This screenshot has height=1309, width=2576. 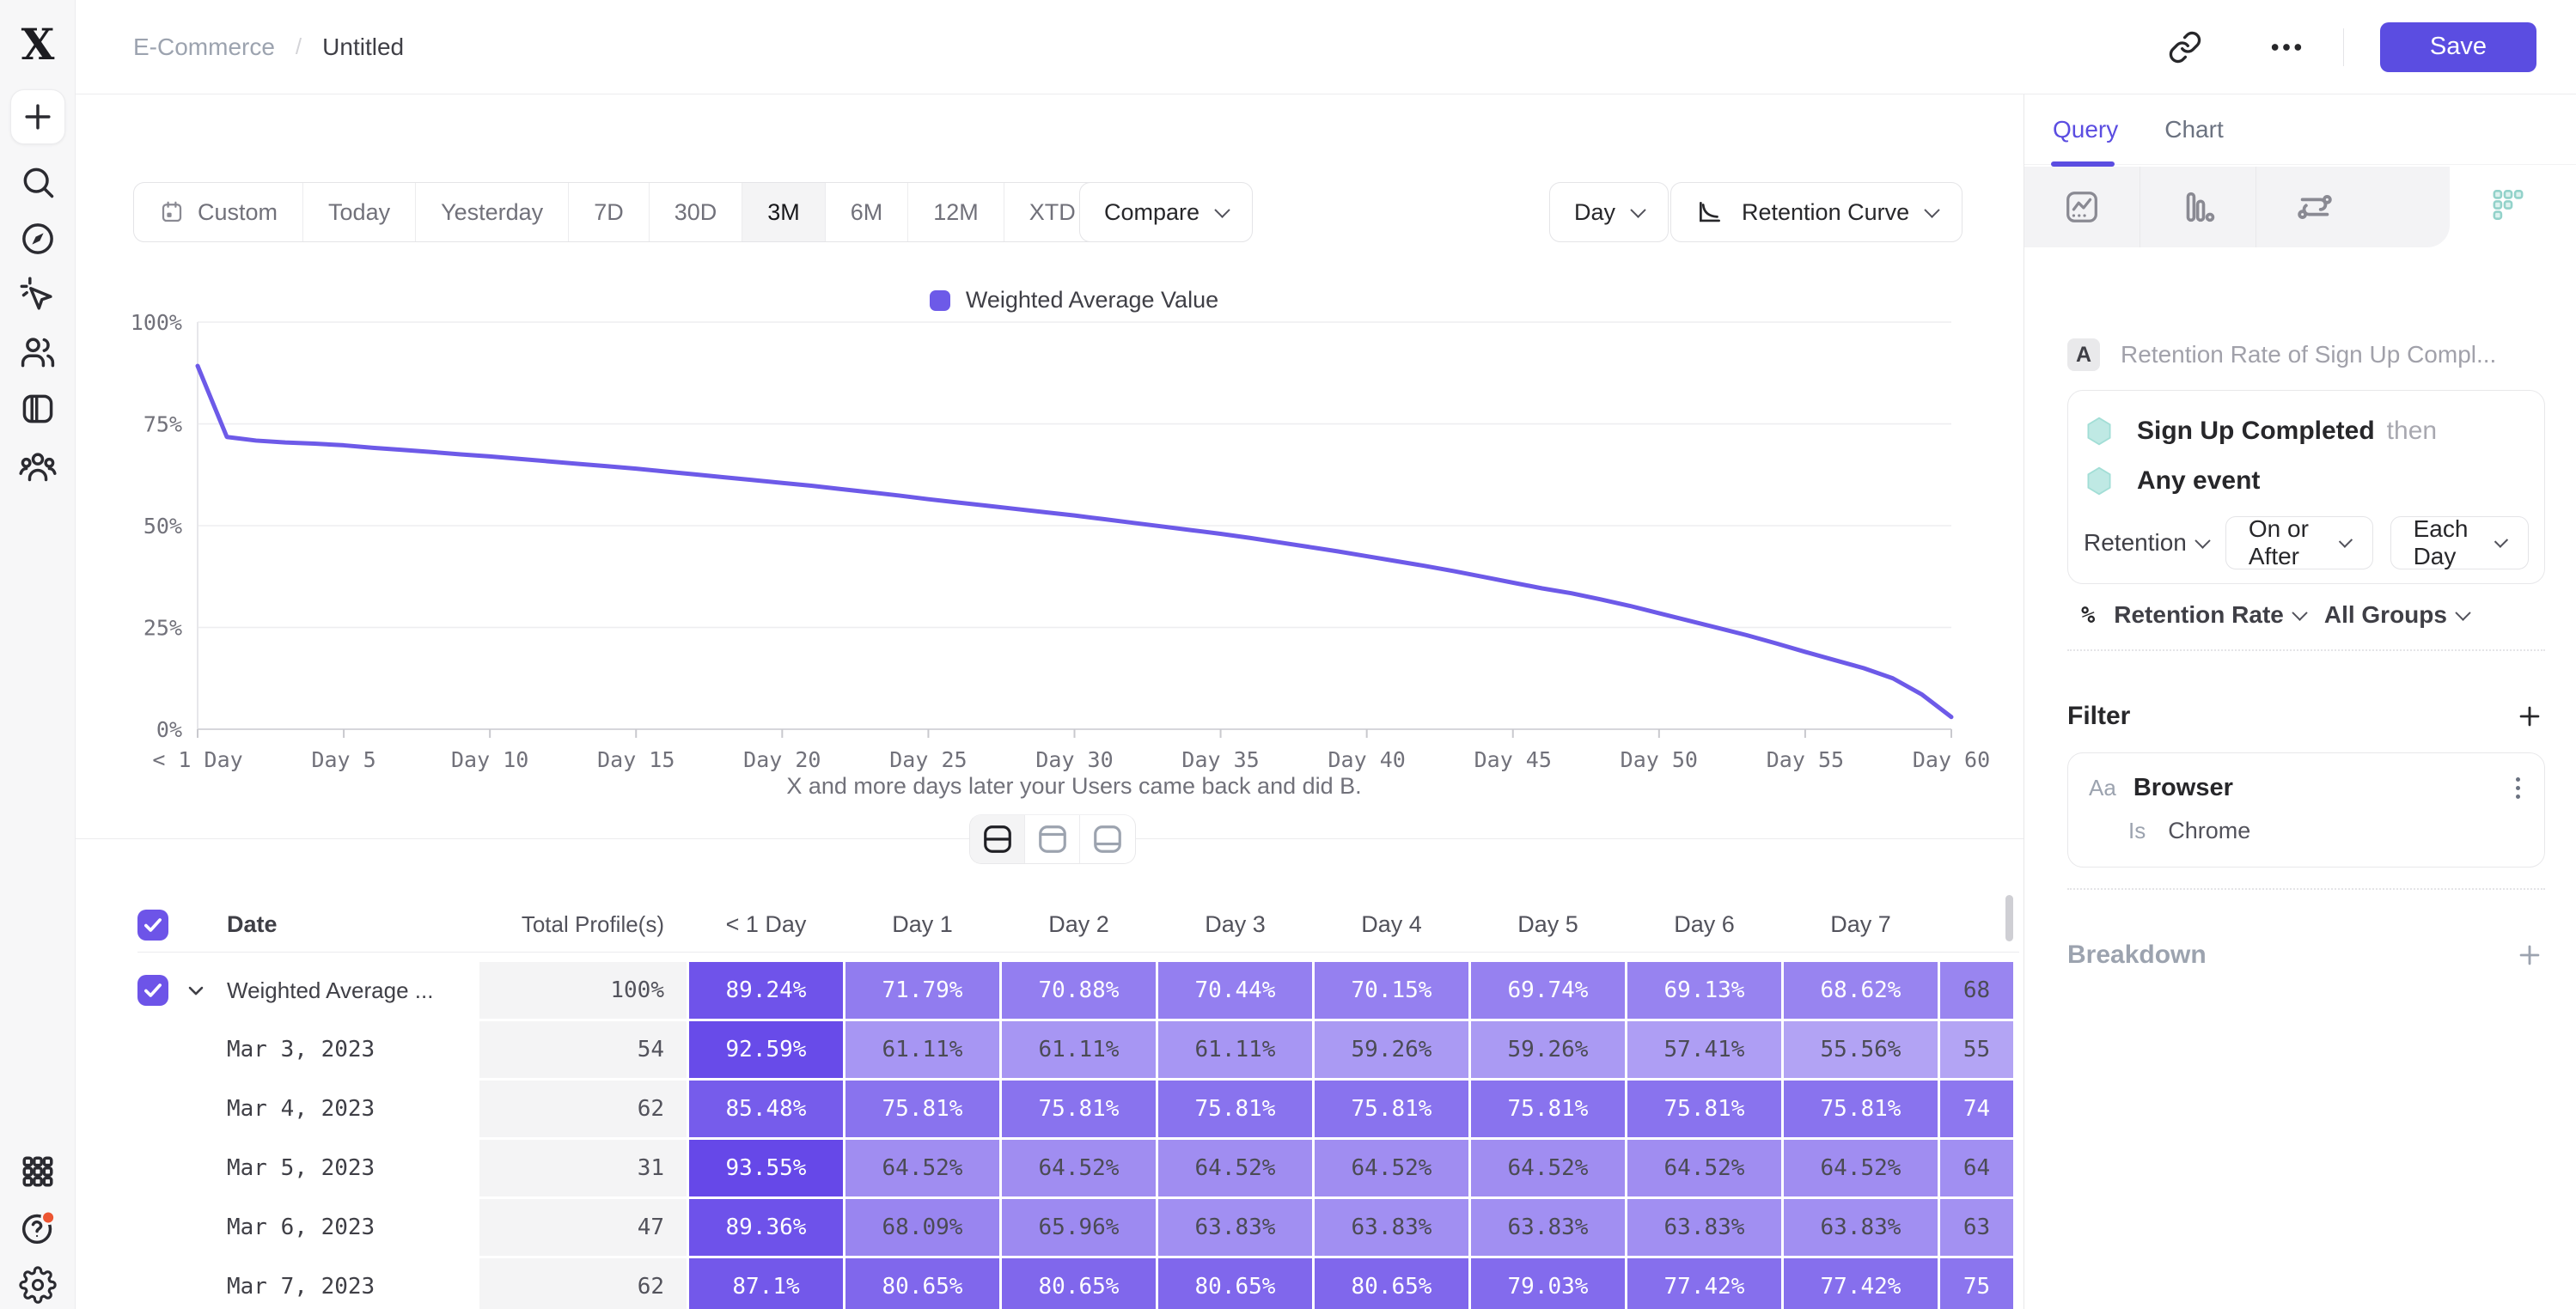 I want to click on share-link-icon, so click(x=2185, y=47).